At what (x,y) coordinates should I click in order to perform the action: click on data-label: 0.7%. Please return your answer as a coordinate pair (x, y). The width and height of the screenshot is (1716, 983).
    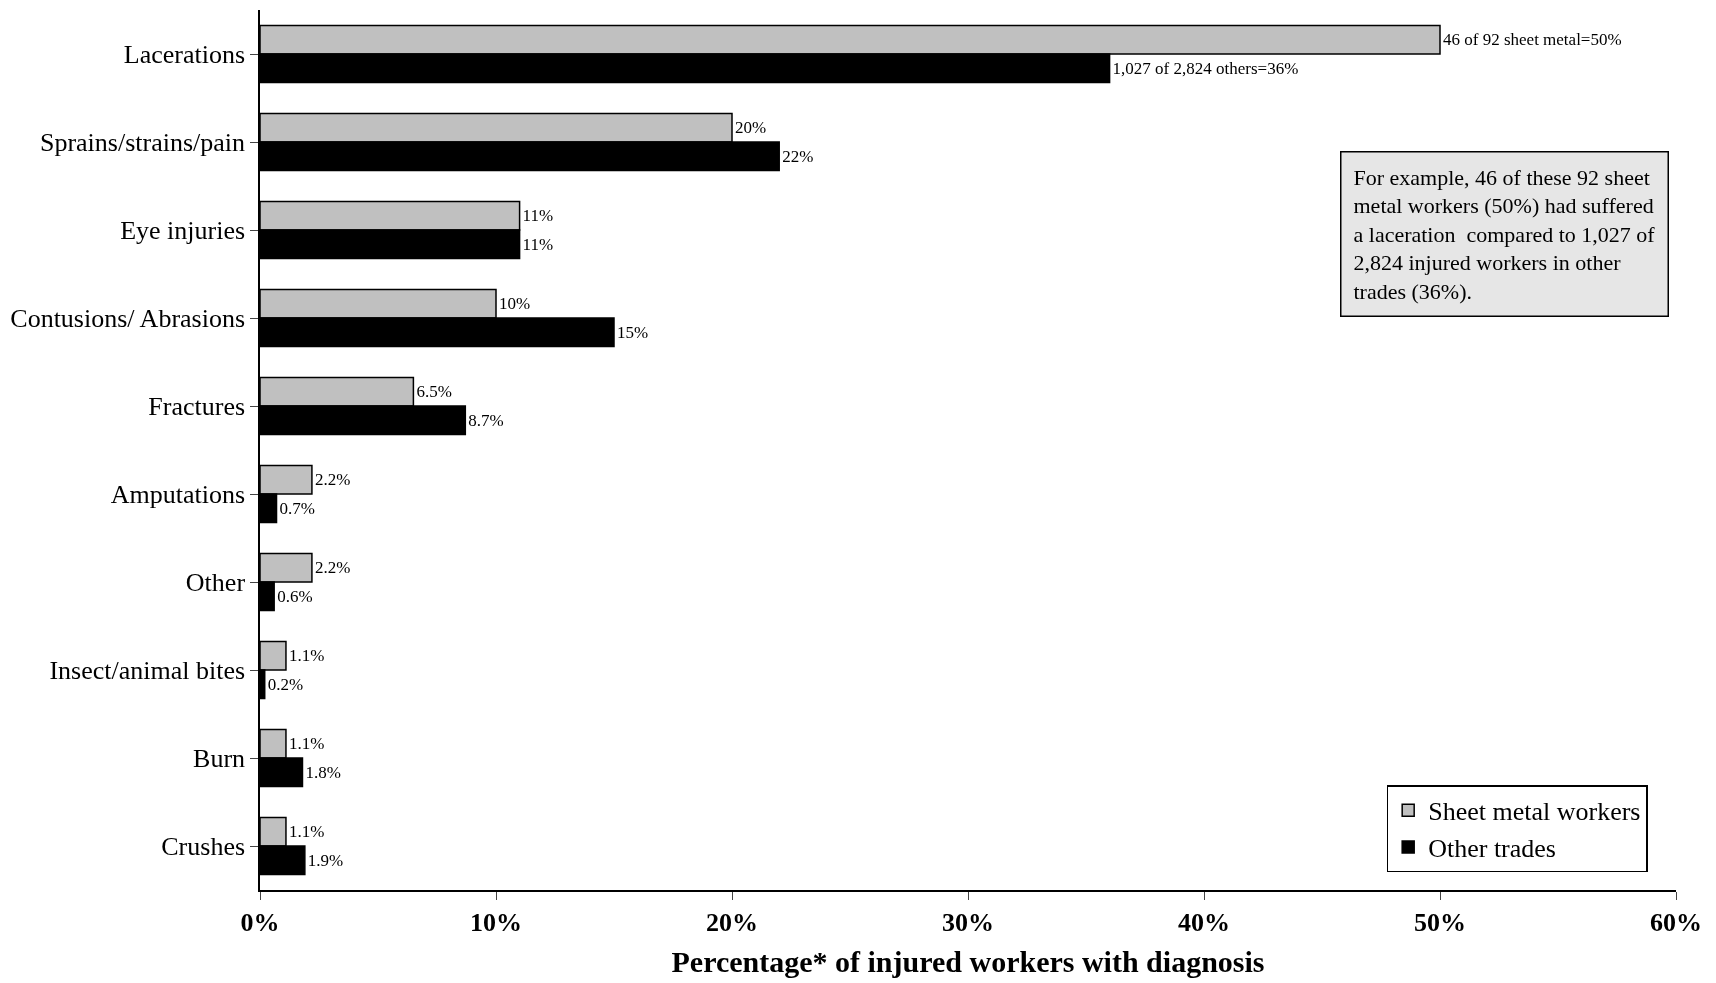
    Looking at the image, I should click on (297, 508).